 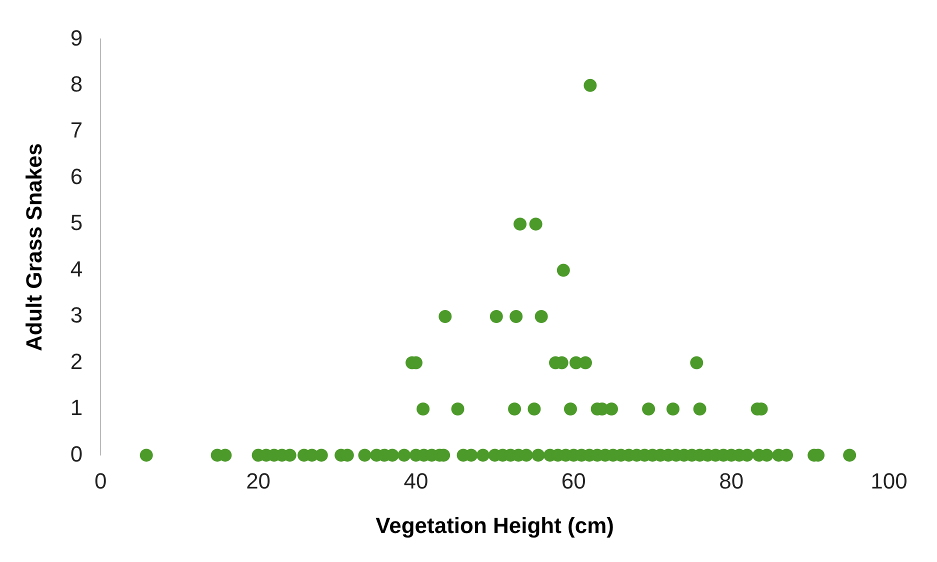 What do you see at coordinates (76, 223) in the screenshot?
I see `y-tick-label: 5` at bounding box center [76, 223].